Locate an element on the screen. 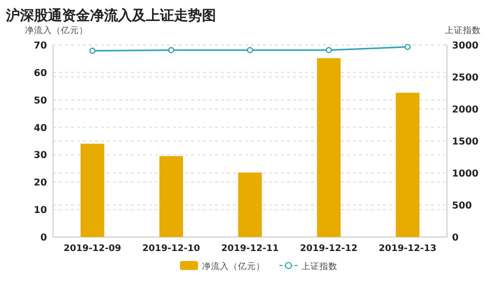 The width and height of the screenshot is (499, 281). y-tick-label: 40 is located at coordinates (41, 128).